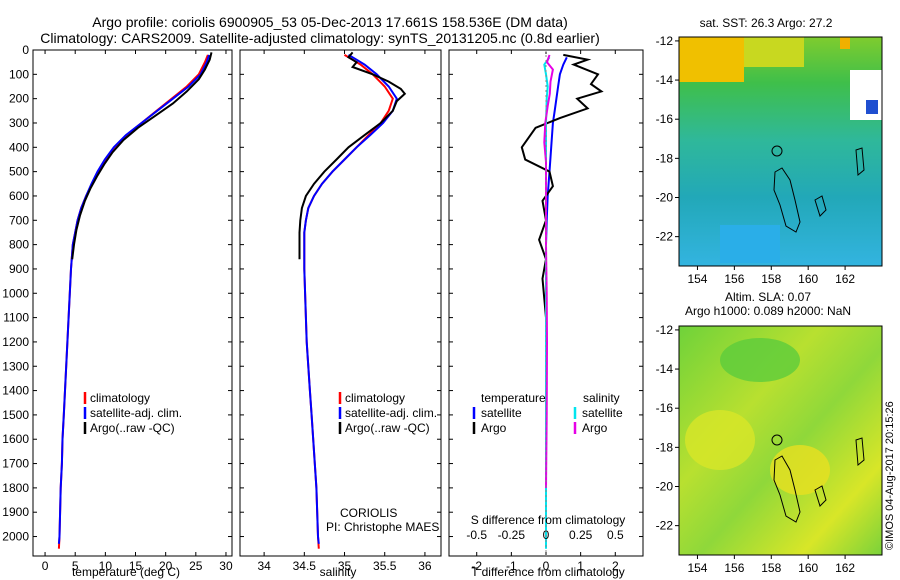 The image size is (900, 580). I want to click on y-tick-label: 1400, so click(15, 391).